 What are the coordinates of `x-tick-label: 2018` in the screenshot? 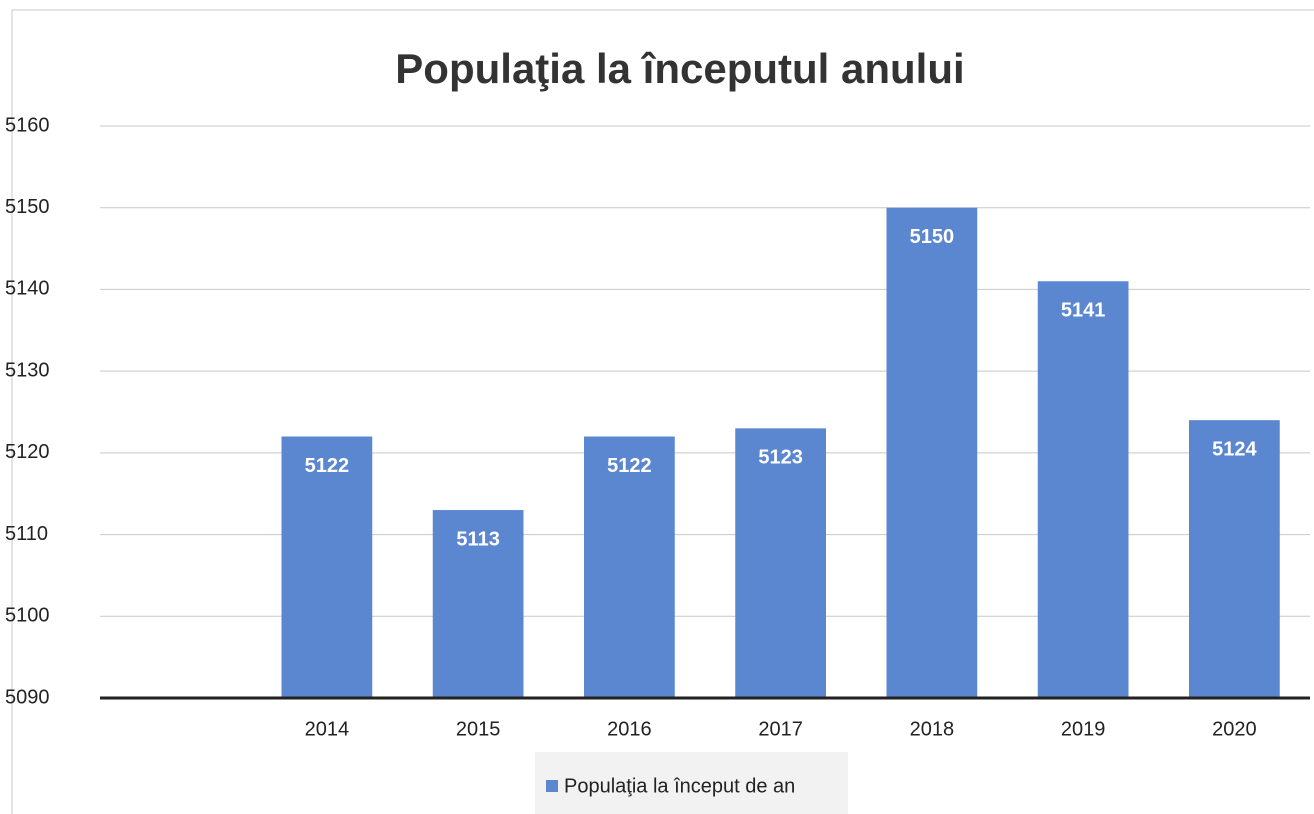 It's located at (932, 729).